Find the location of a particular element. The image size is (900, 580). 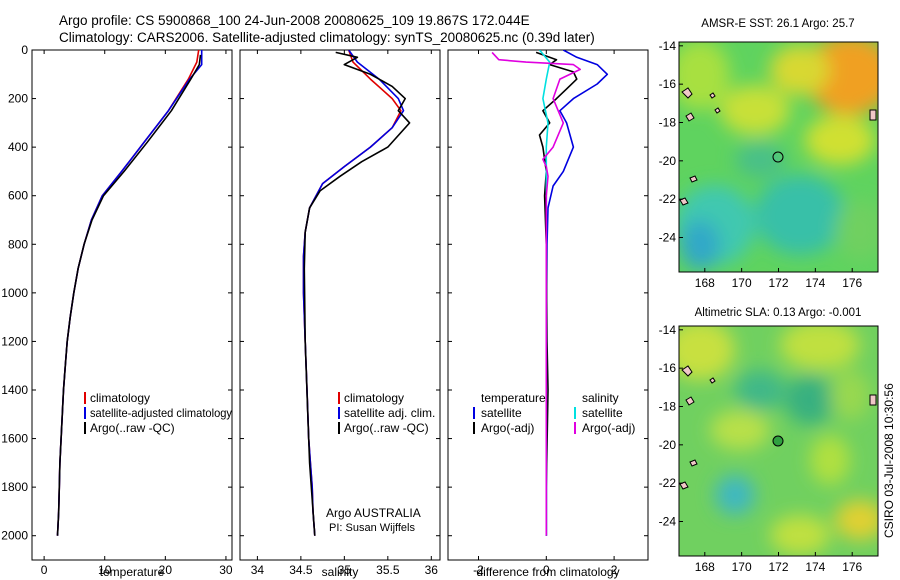

y-tick-label: 200 is located at coordinates (18, 99).